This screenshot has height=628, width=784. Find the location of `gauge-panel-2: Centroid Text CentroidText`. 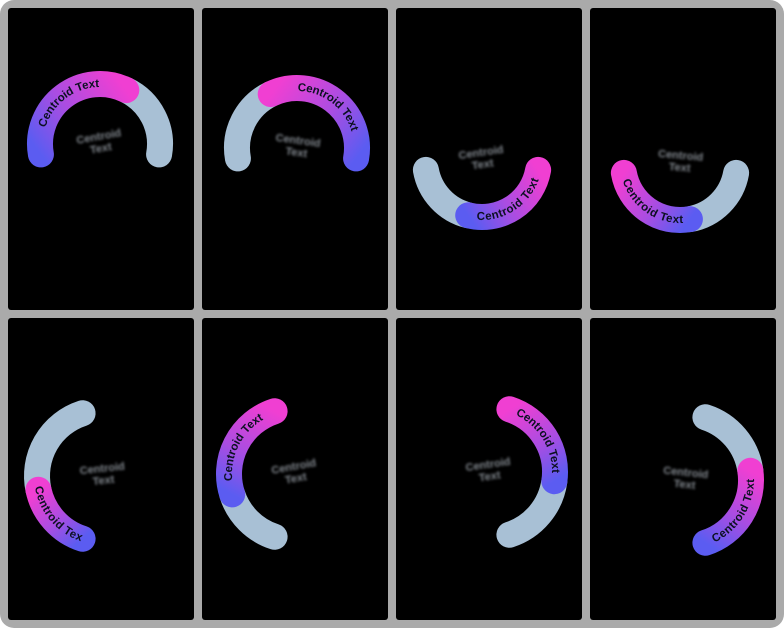

gauge-panel-2: Centroid Text CentroidText is located at coordinates (295, 159).